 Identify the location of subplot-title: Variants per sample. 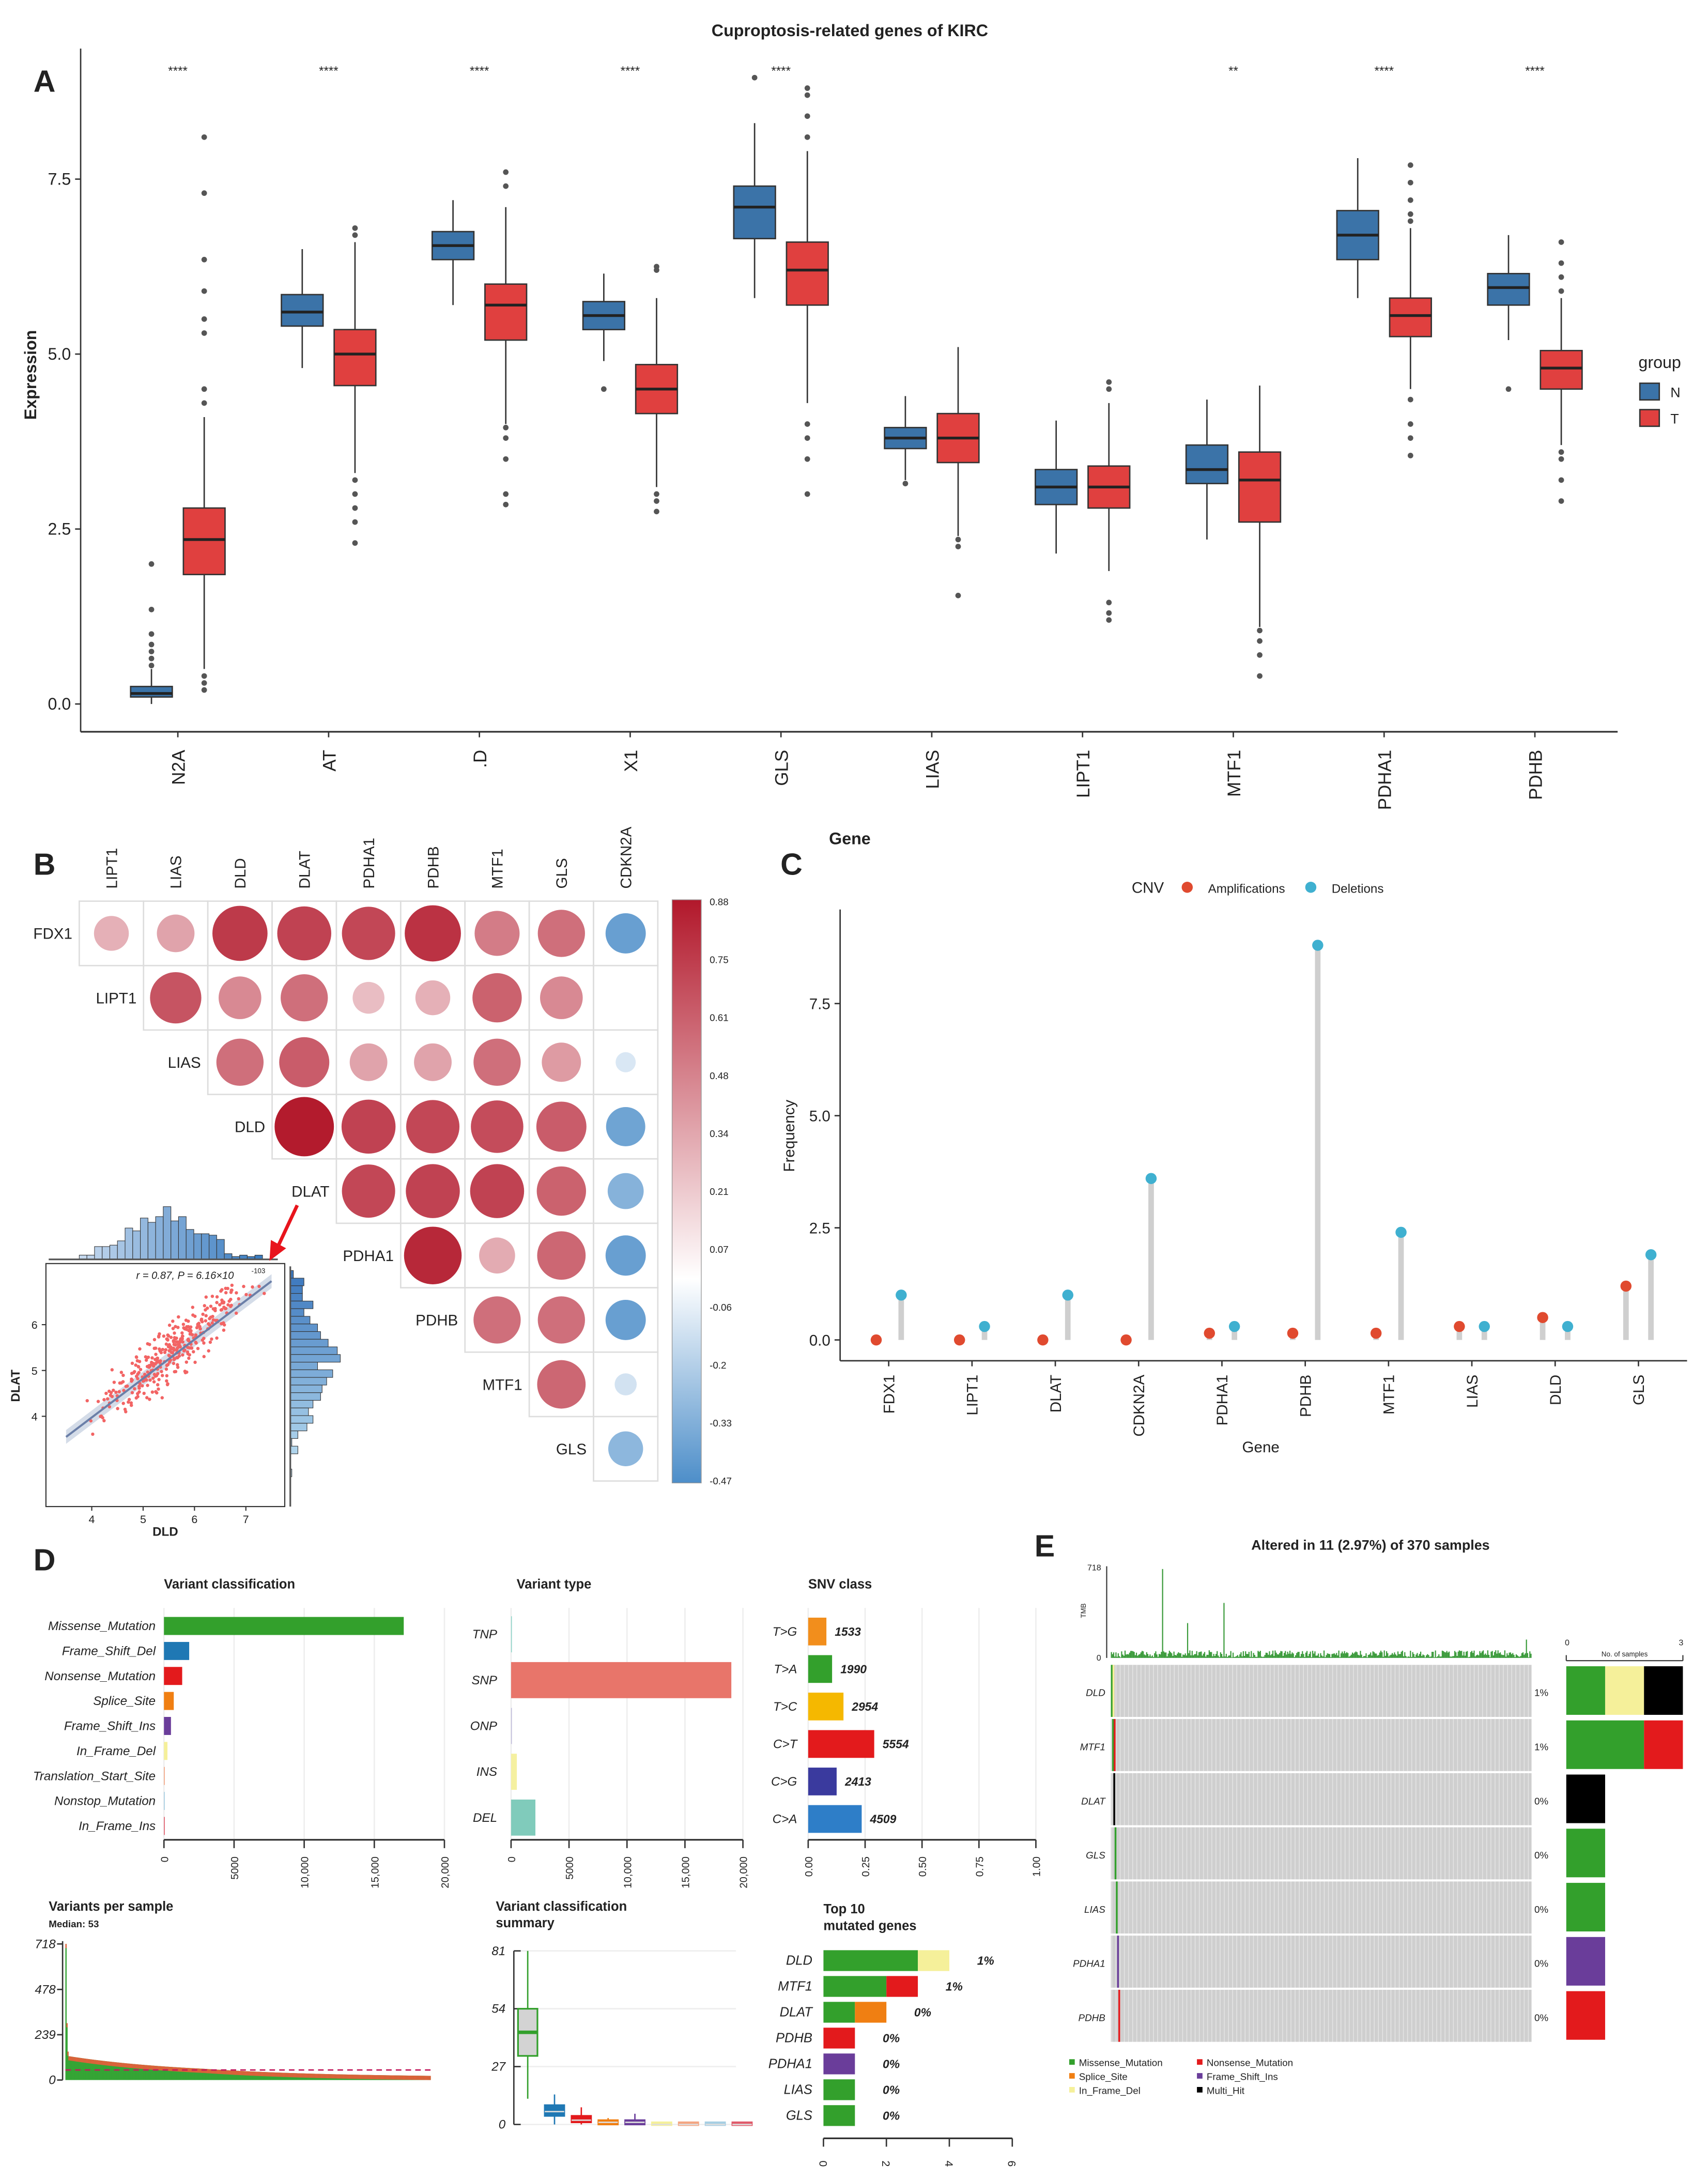
(111, 1906).